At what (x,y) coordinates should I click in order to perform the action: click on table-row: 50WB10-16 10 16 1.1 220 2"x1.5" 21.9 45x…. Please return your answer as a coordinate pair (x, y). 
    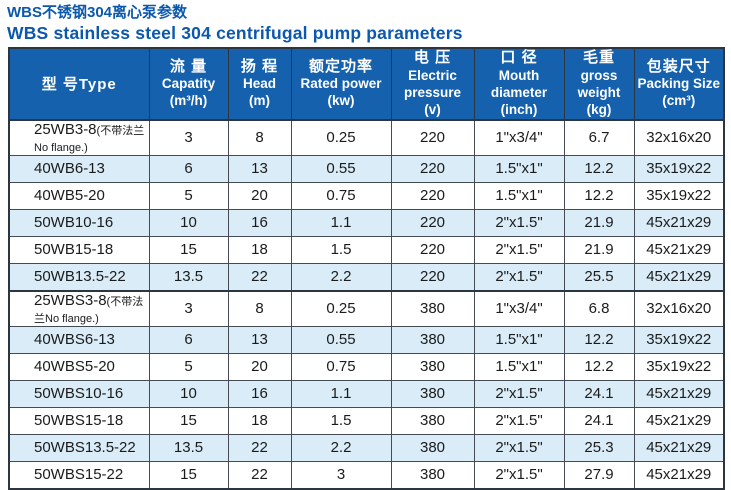
    Looking at the image, I should click on (366, 222).